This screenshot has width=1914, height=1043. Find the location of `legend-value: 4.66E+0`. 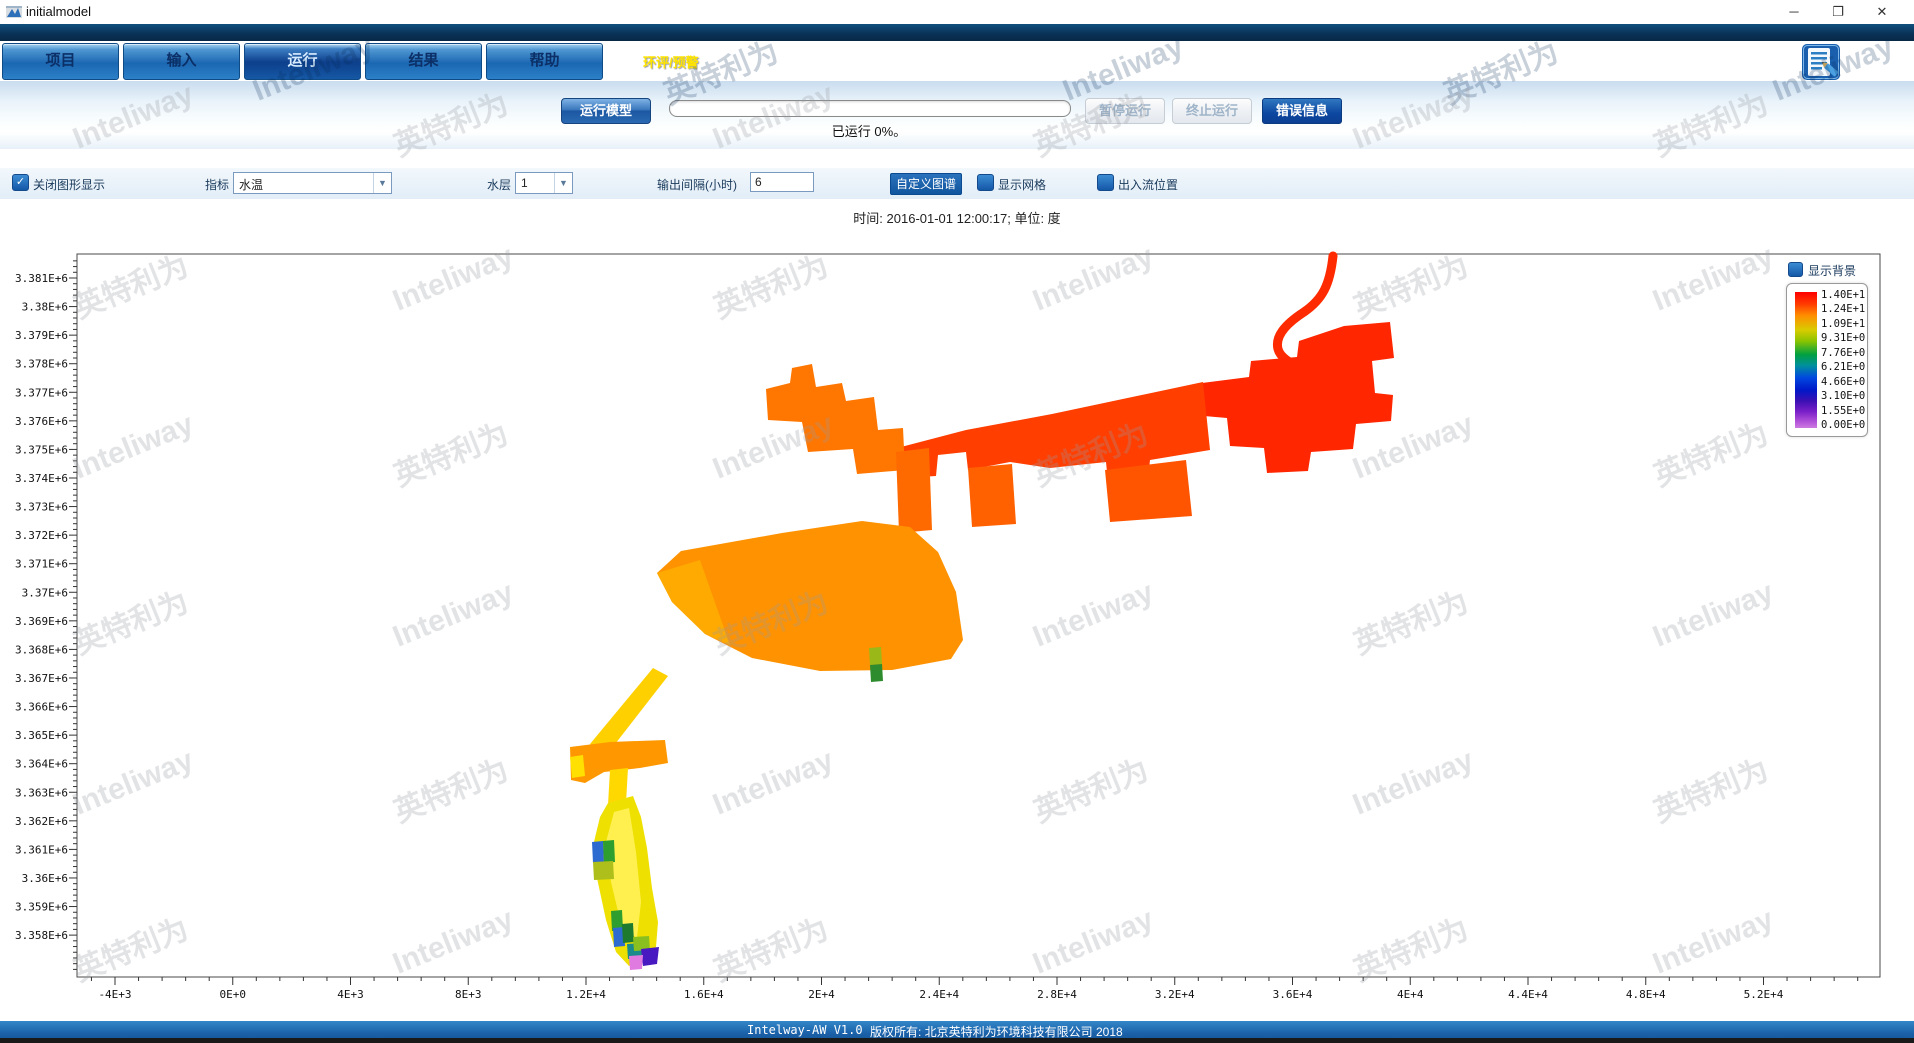

legend-value: 4.66E+0 is located at coordinates (1843, 381).